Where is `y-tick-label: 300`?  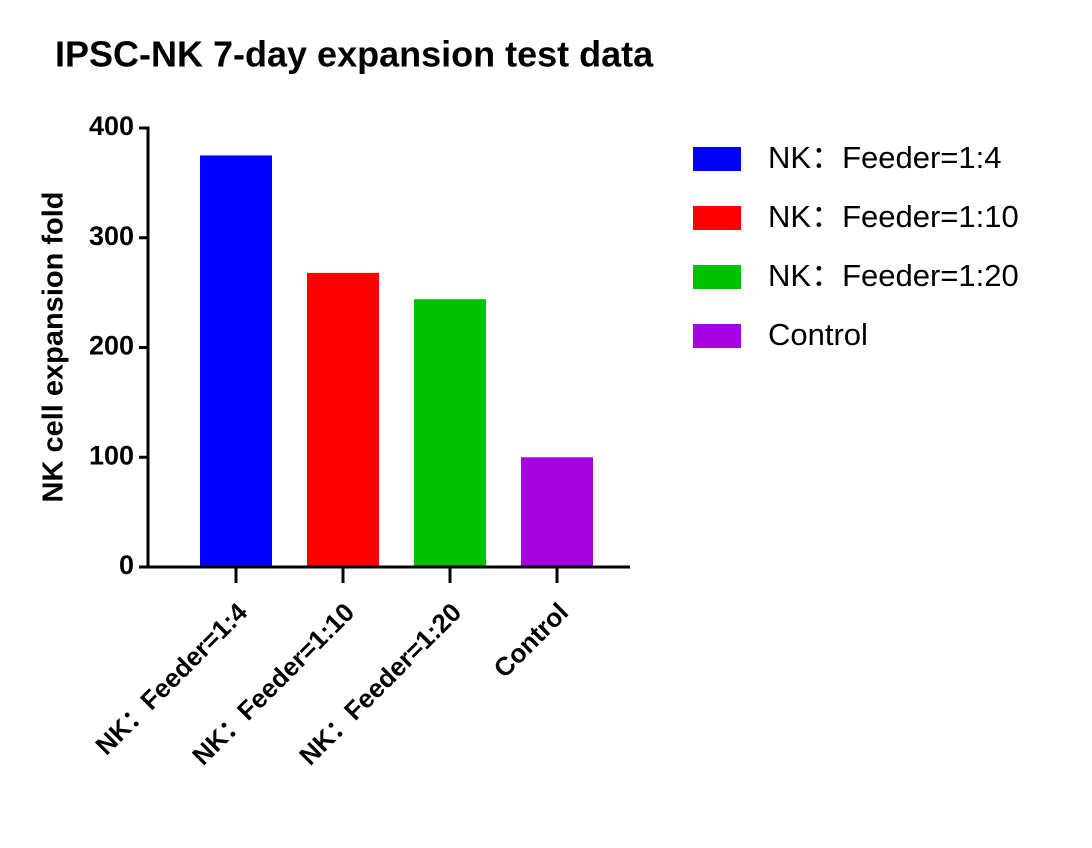 y-tick-label: 300 is located at coordinates (111, 236).